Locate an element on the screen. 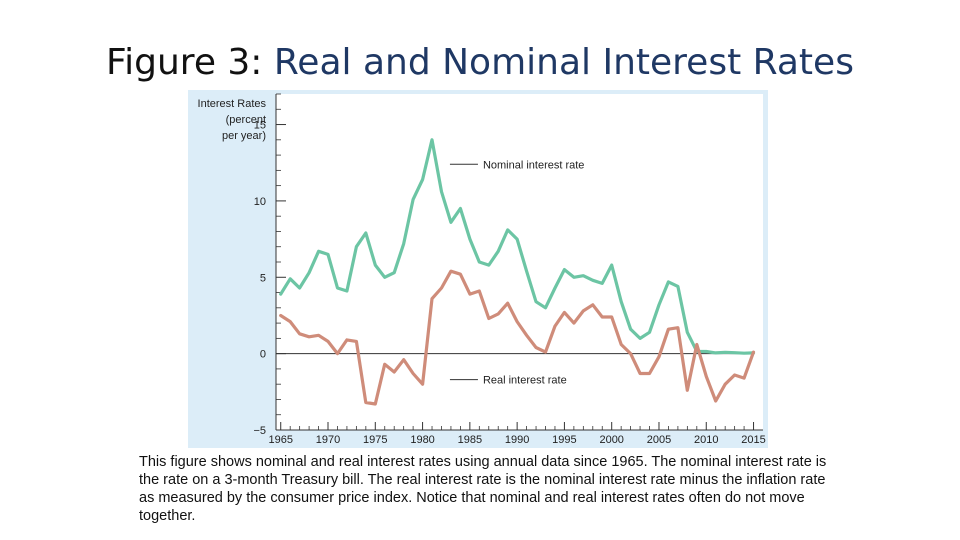 The image size is (960, 540). x-tick-label: 1995 is located at coordinates (564, 440).